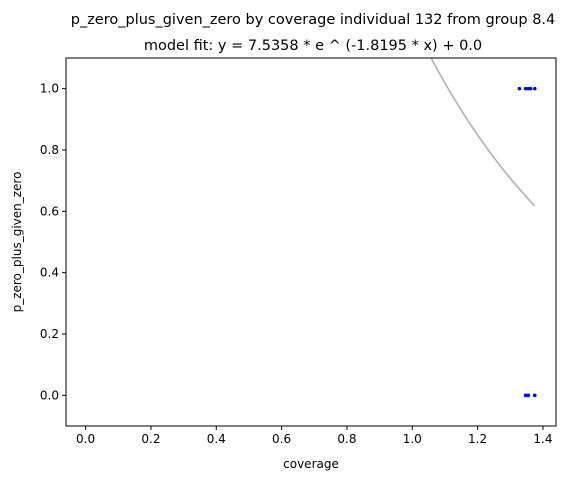 The height and width of the screenshot is (480, 588). What do you see at coordinates (49, 273) in the screenshot?
I see `y-tick-label: 0.4` at bounding box center [49, 273].